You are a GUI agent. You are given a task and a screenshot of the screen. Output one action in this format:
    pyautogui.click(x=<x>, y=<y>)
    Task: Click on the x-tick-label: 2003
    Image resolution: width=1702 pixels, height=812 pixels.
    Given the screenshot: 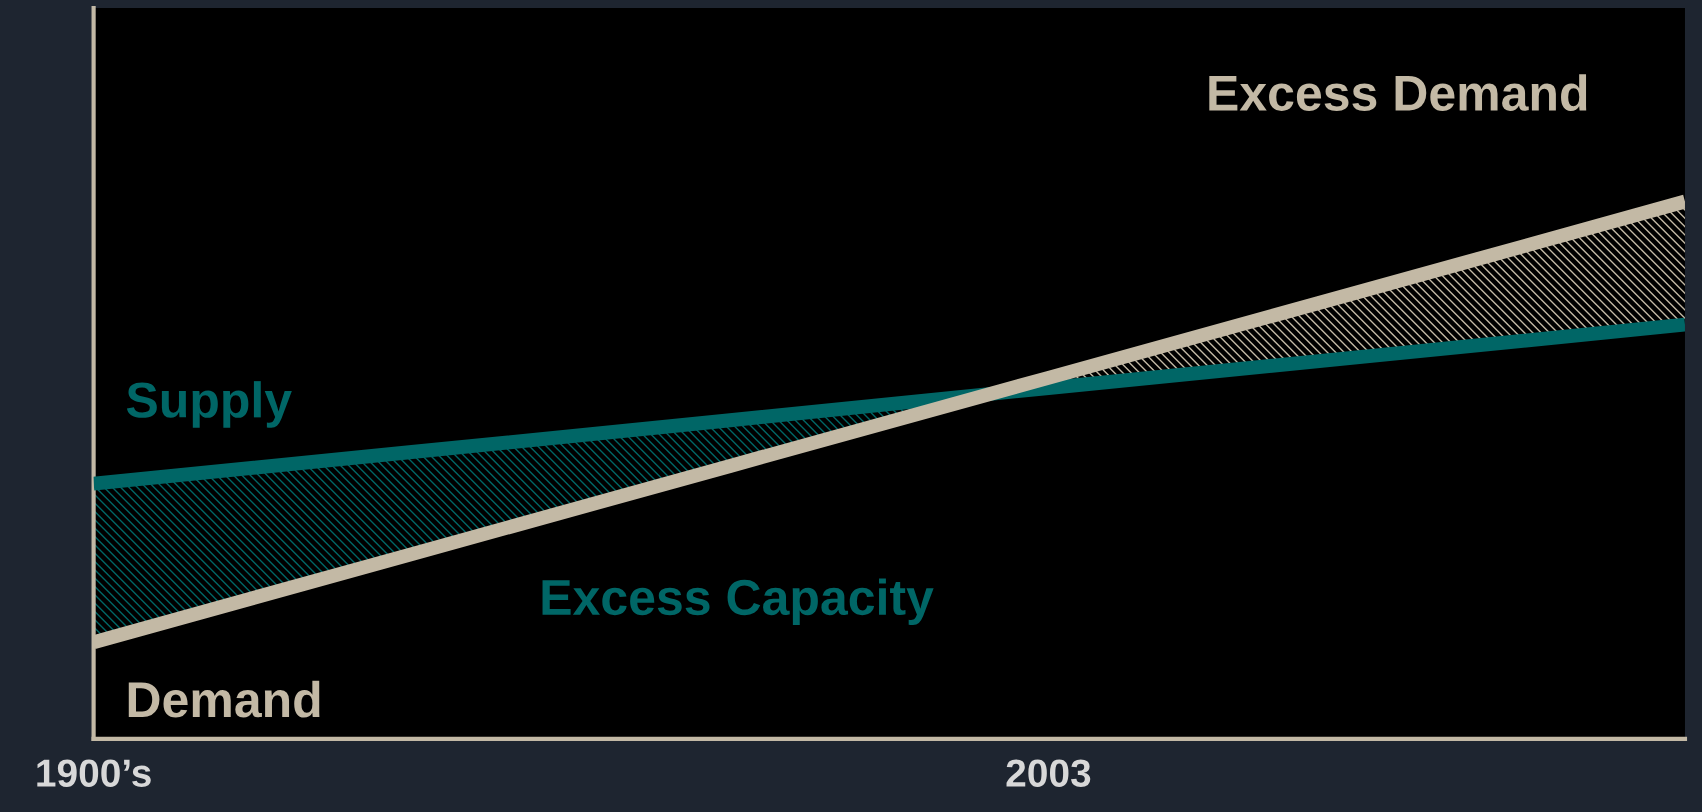 What is the action you would take?
    pyautogui.click(x=1048, y=773)
    